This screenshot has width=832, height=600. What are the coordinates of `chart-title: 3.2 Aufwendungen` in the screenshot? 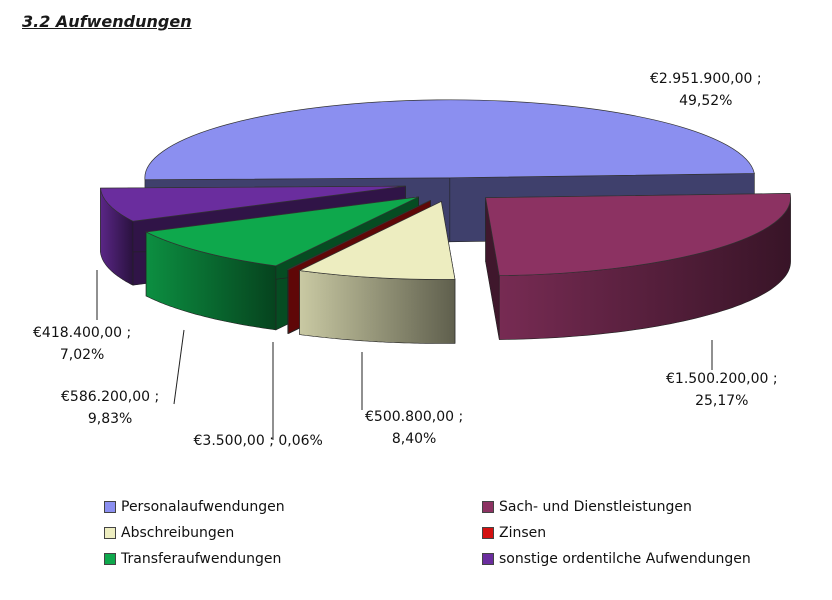 It's located at (107, 21).